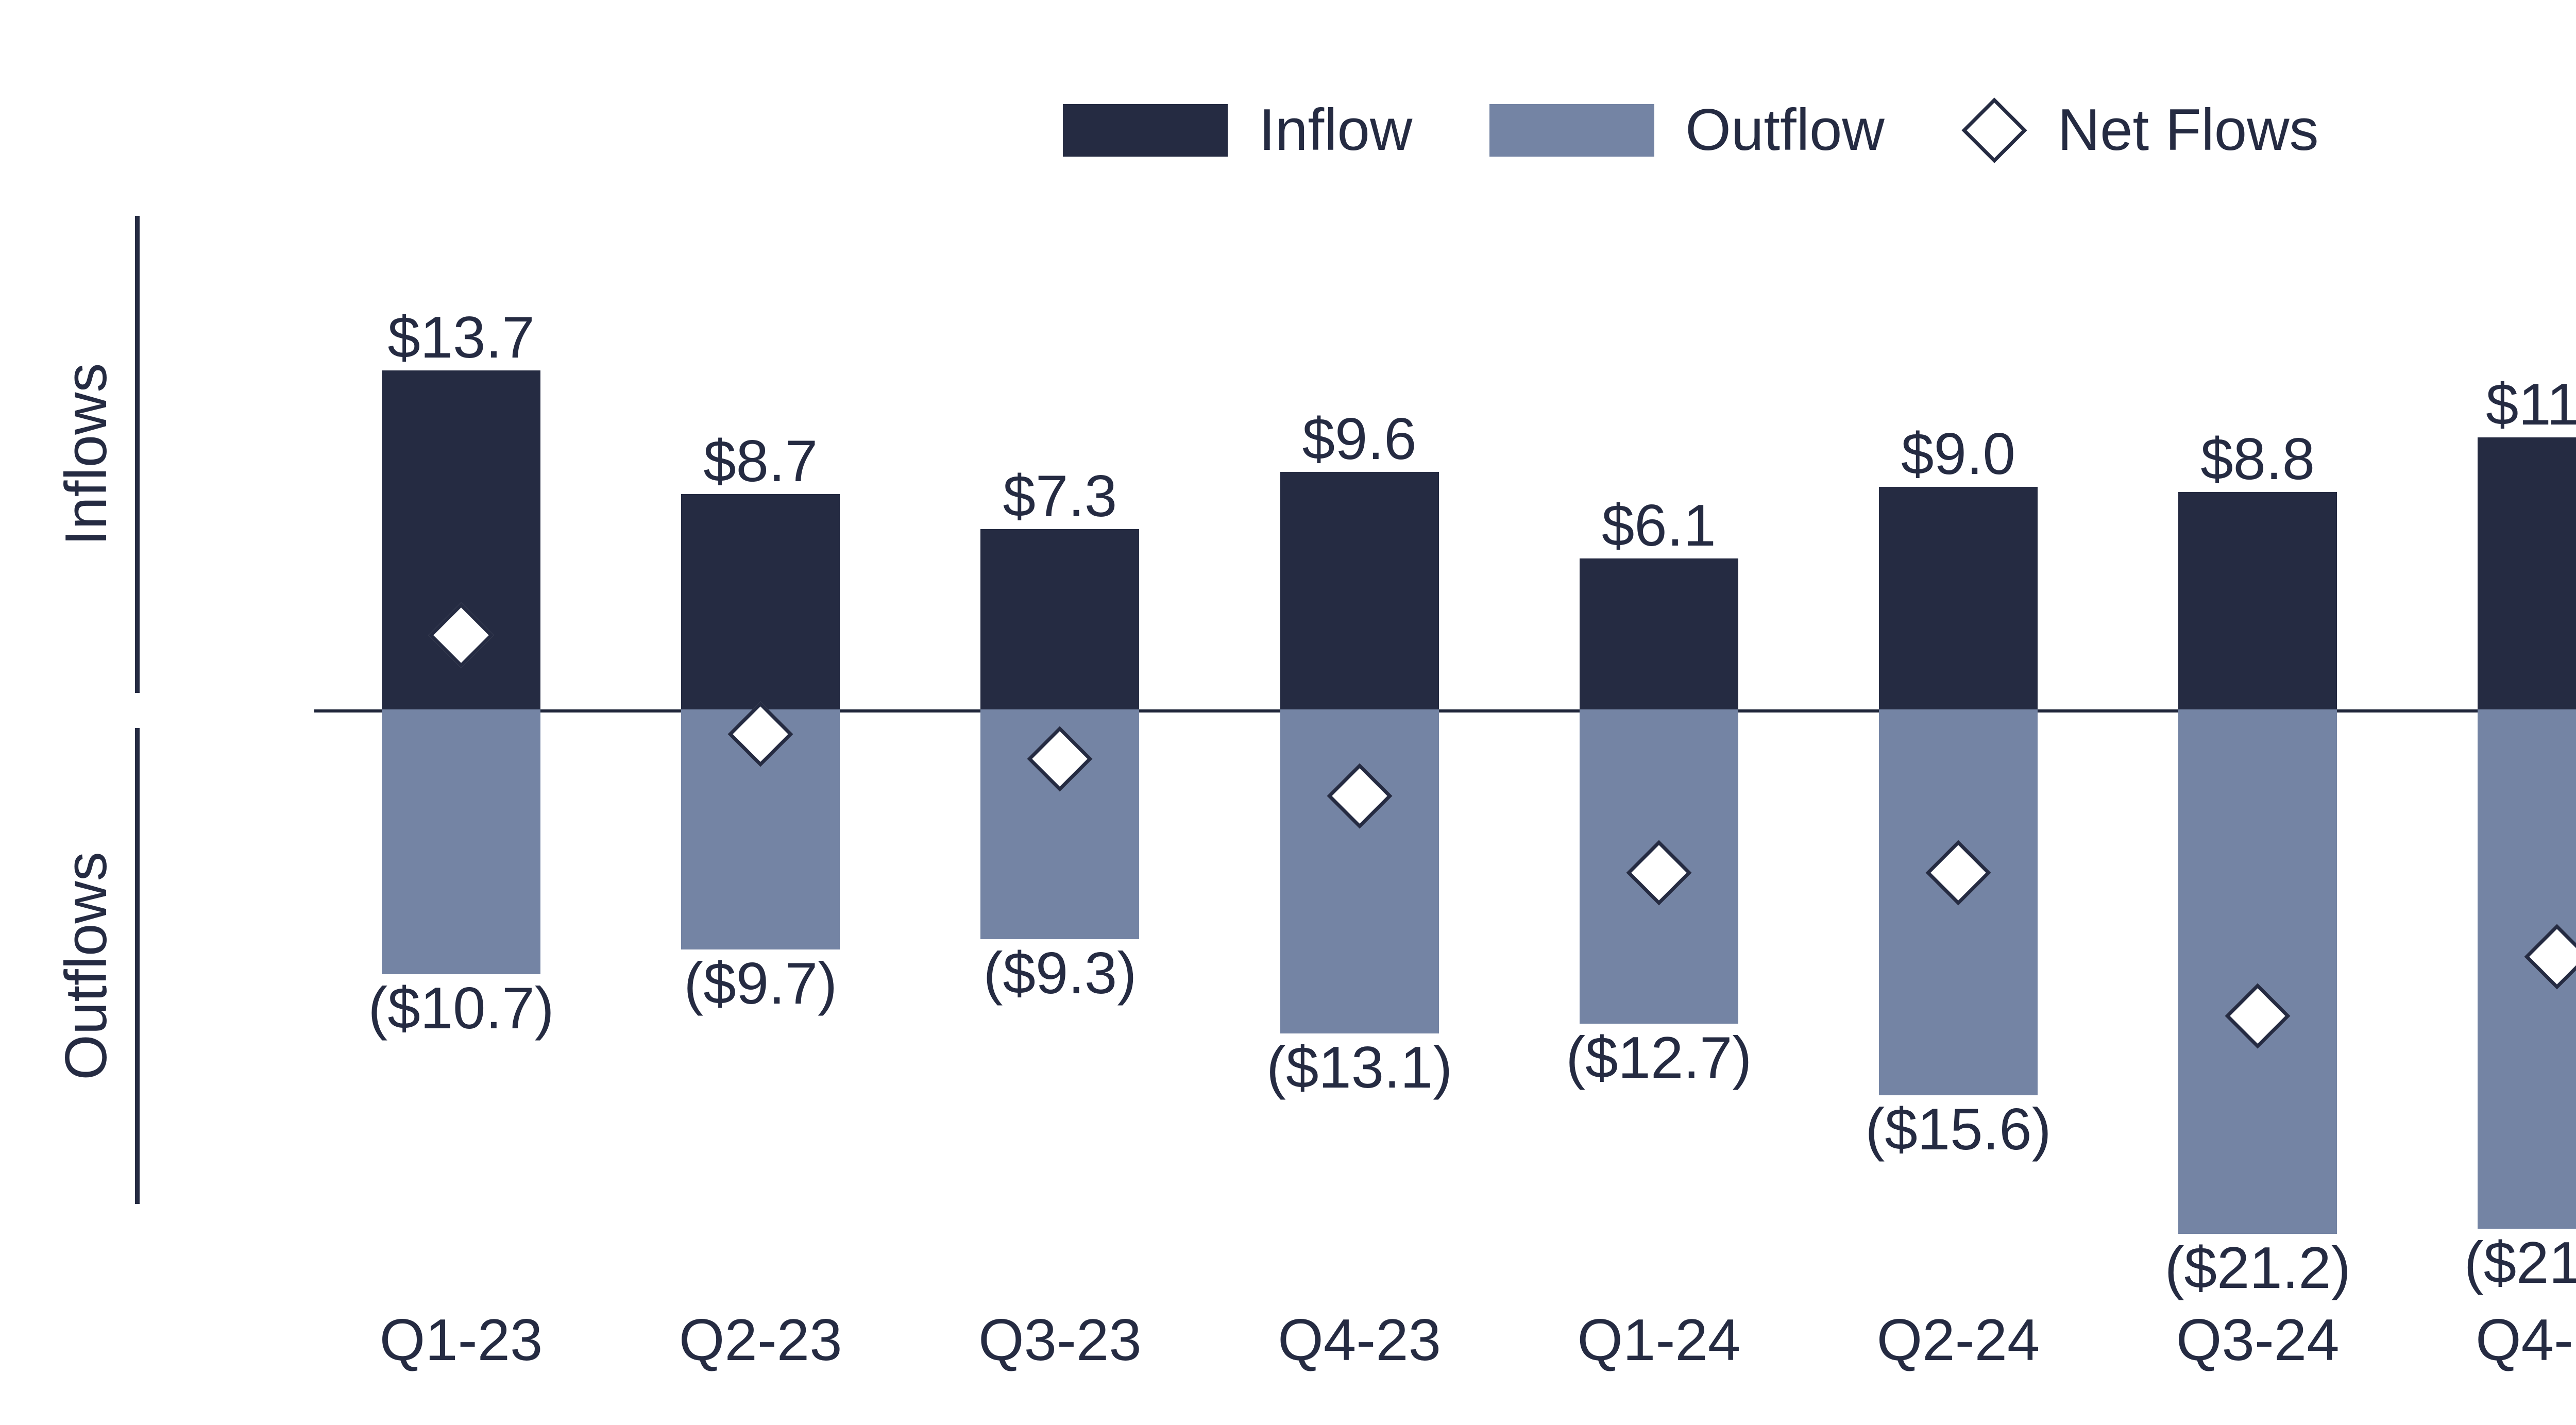 This screenshot has height=1425, width=2576. I want to click on x-axis-category-label: Q3-23, so click(1060, 1340).